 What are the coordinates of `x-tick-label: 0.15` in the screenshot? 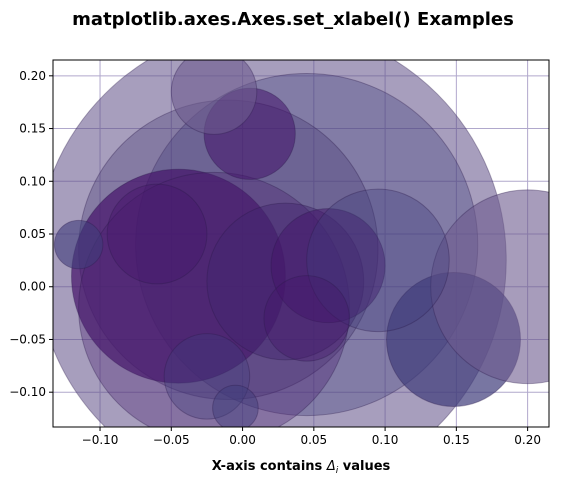 It's located at (456, 440).